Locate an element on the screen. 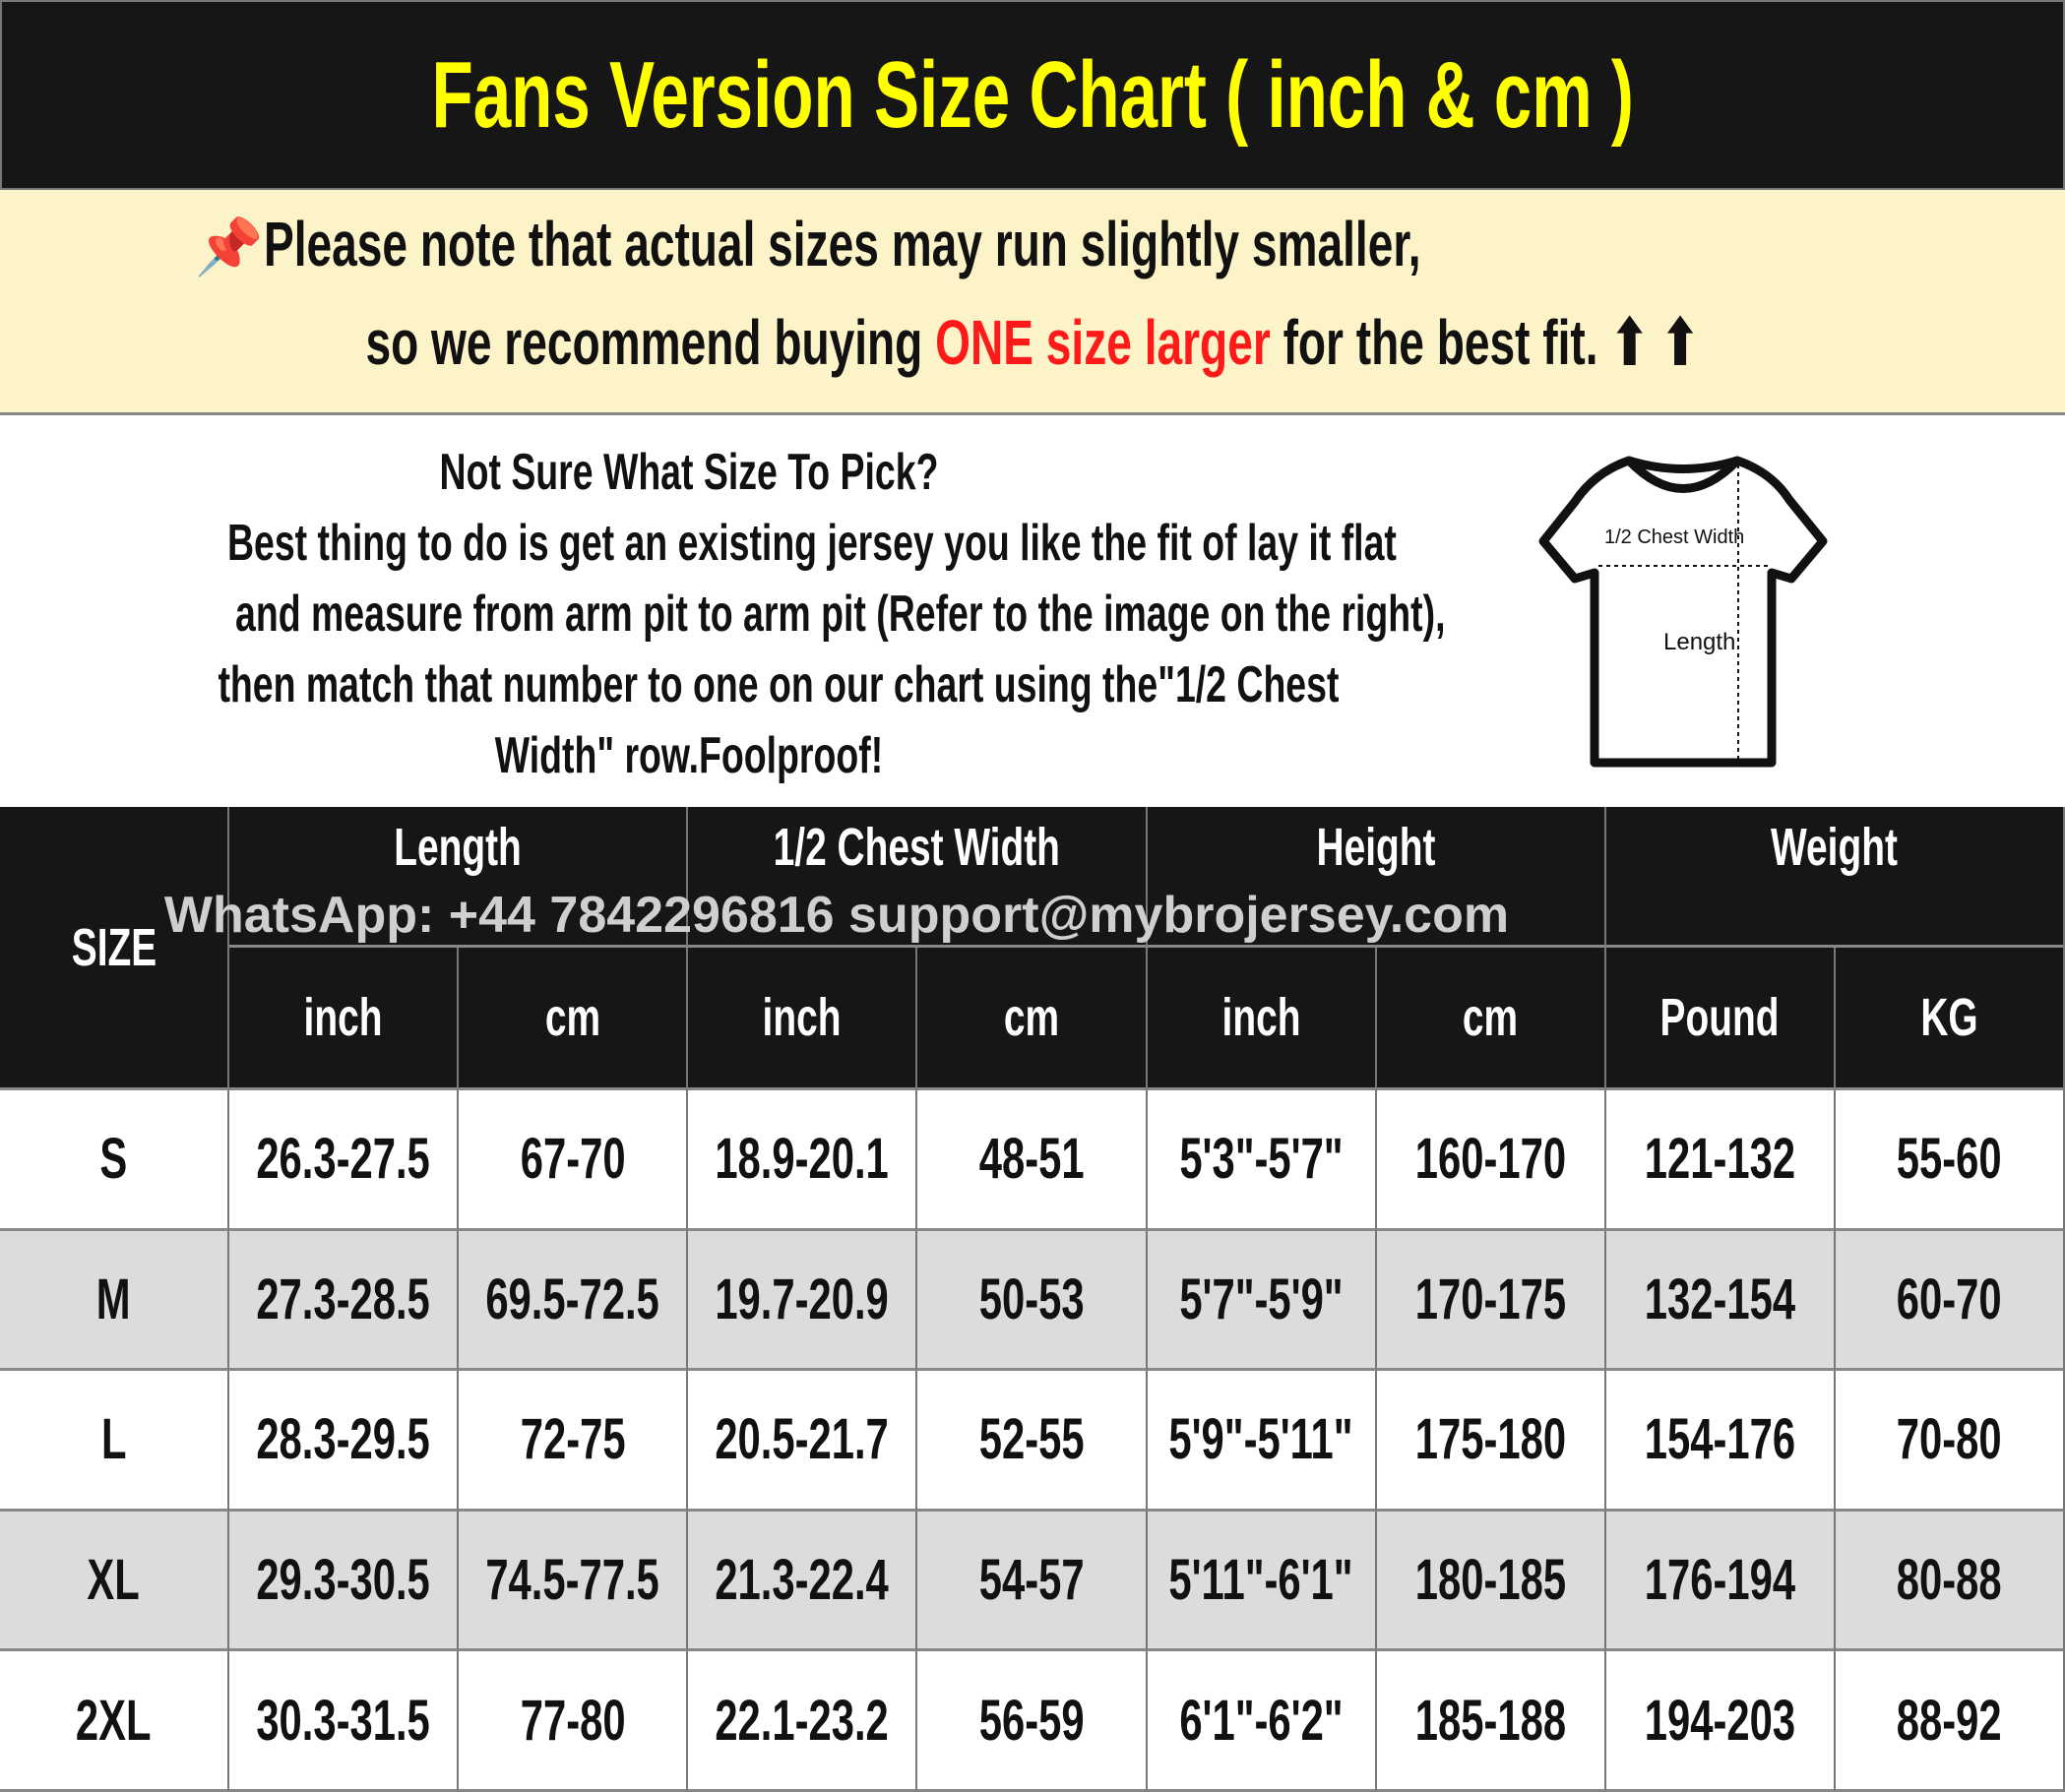 The image size is (2065, 1792). unit-header: Pound is located at coordinates (1721, 1019).